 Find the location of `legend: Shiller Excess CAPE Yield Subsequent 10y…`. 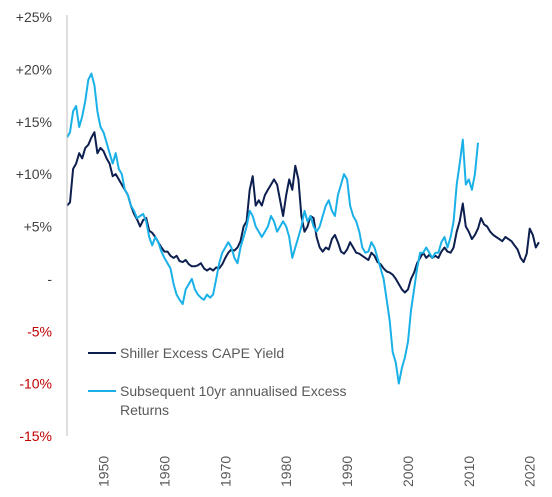

legend: Shiller Excess CAPE Yield Subsequent 10y… is located at coordinates (217, 381).